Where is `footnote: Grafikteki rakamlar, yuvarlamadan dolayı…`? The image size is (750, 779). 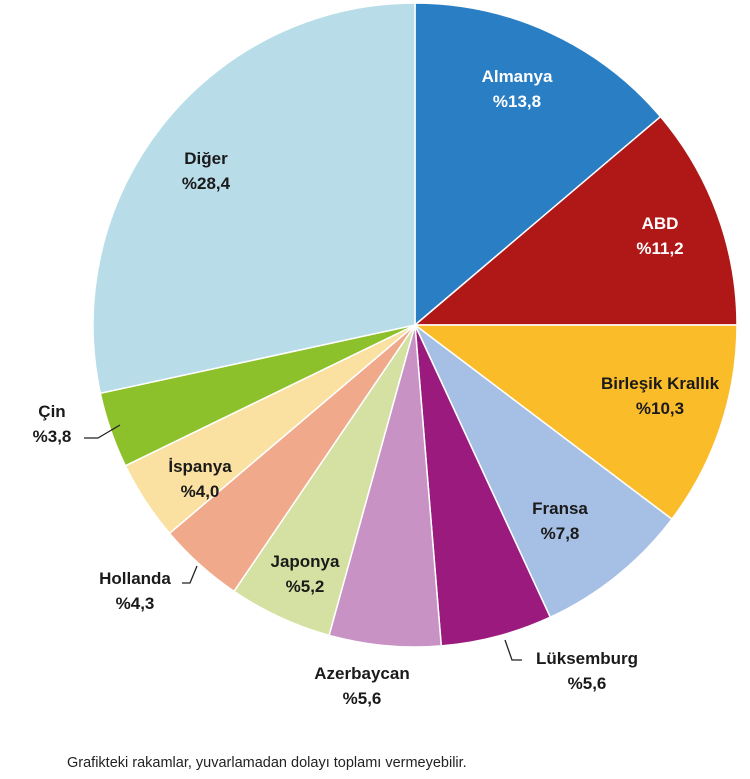
footnote: Grafikteki rakamlar, yuvarlamadan dolayı… is located at coordinates (267, 763).